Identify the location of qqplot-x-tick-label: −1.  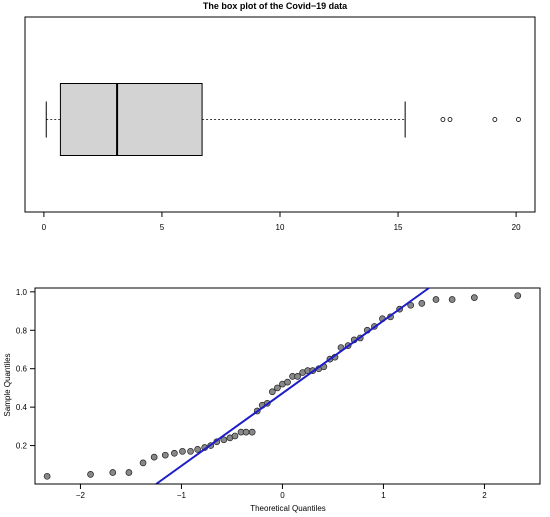
(182, 495).